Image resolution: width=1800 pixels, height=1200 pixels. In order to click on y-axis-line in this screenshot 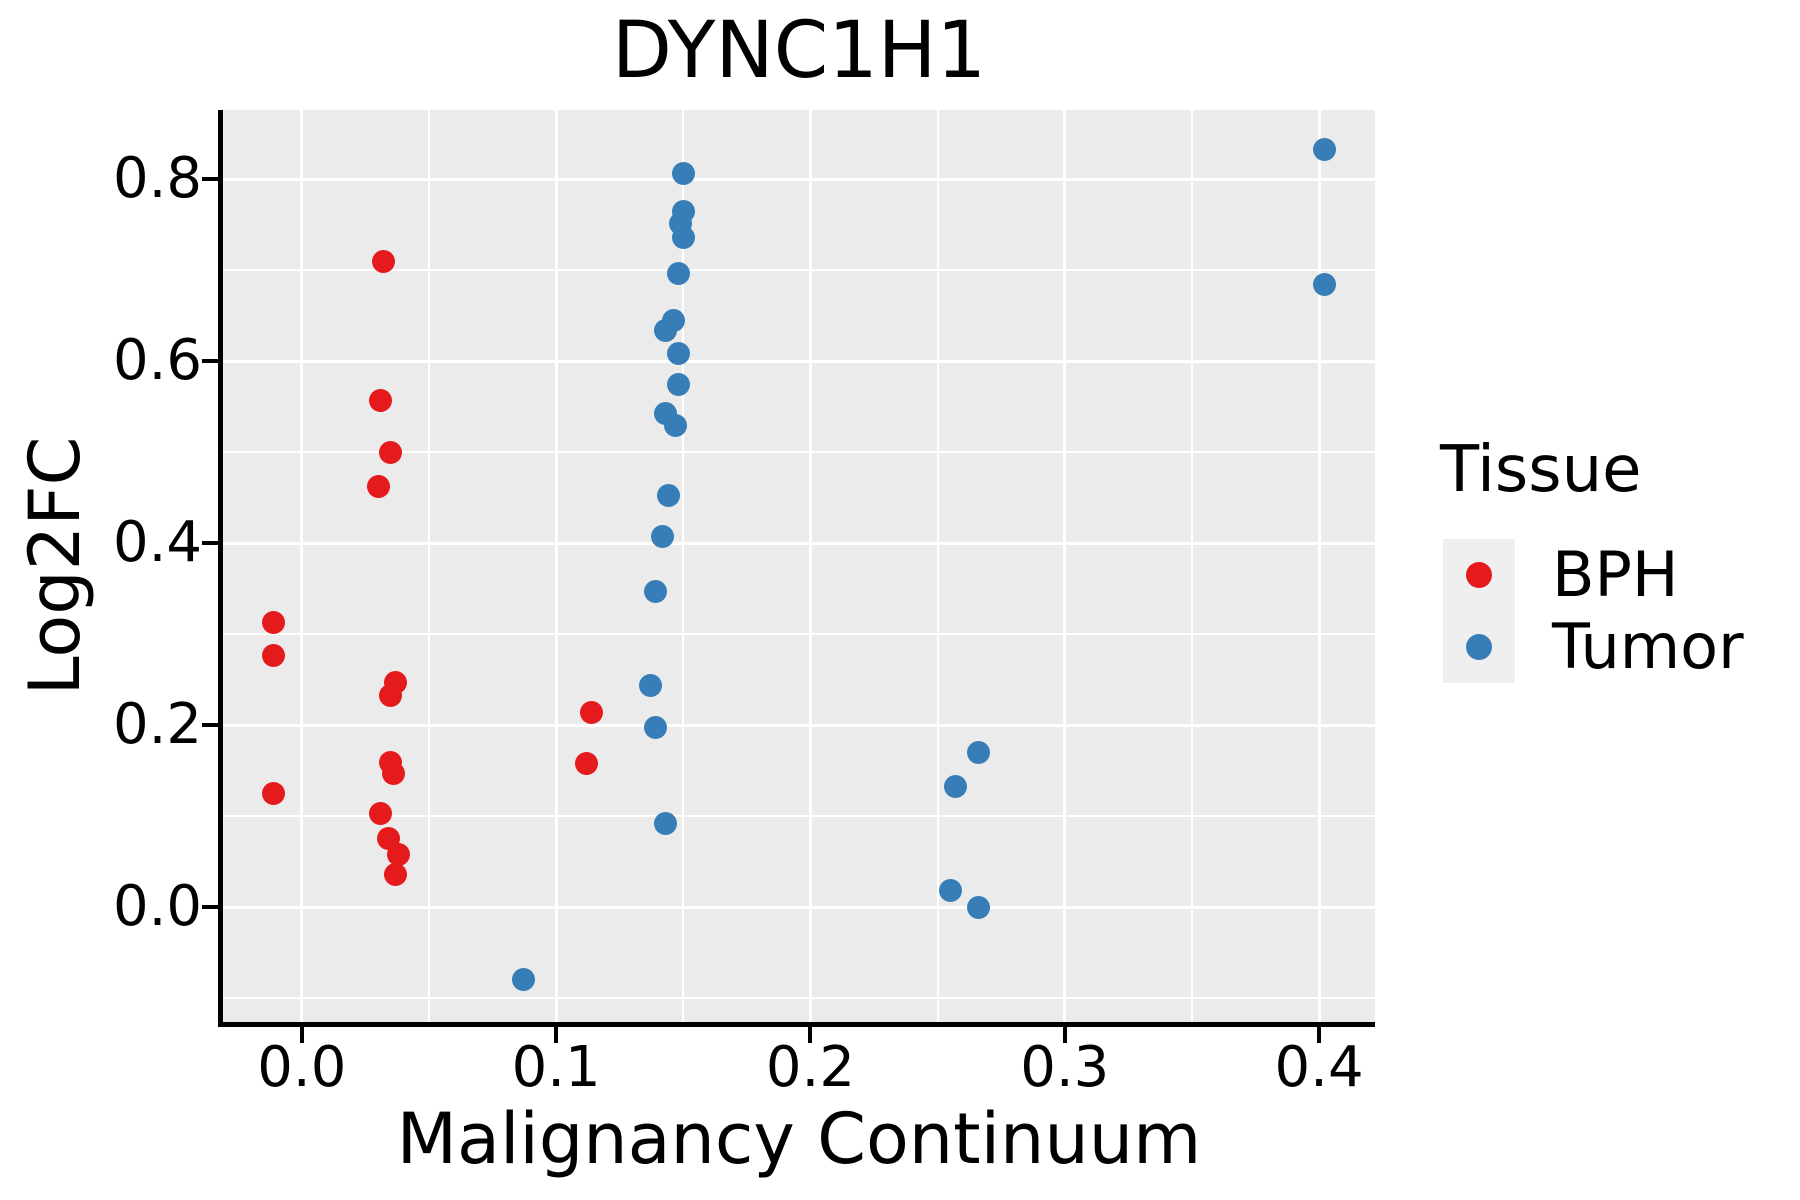, I will do `click(220, 568)`.